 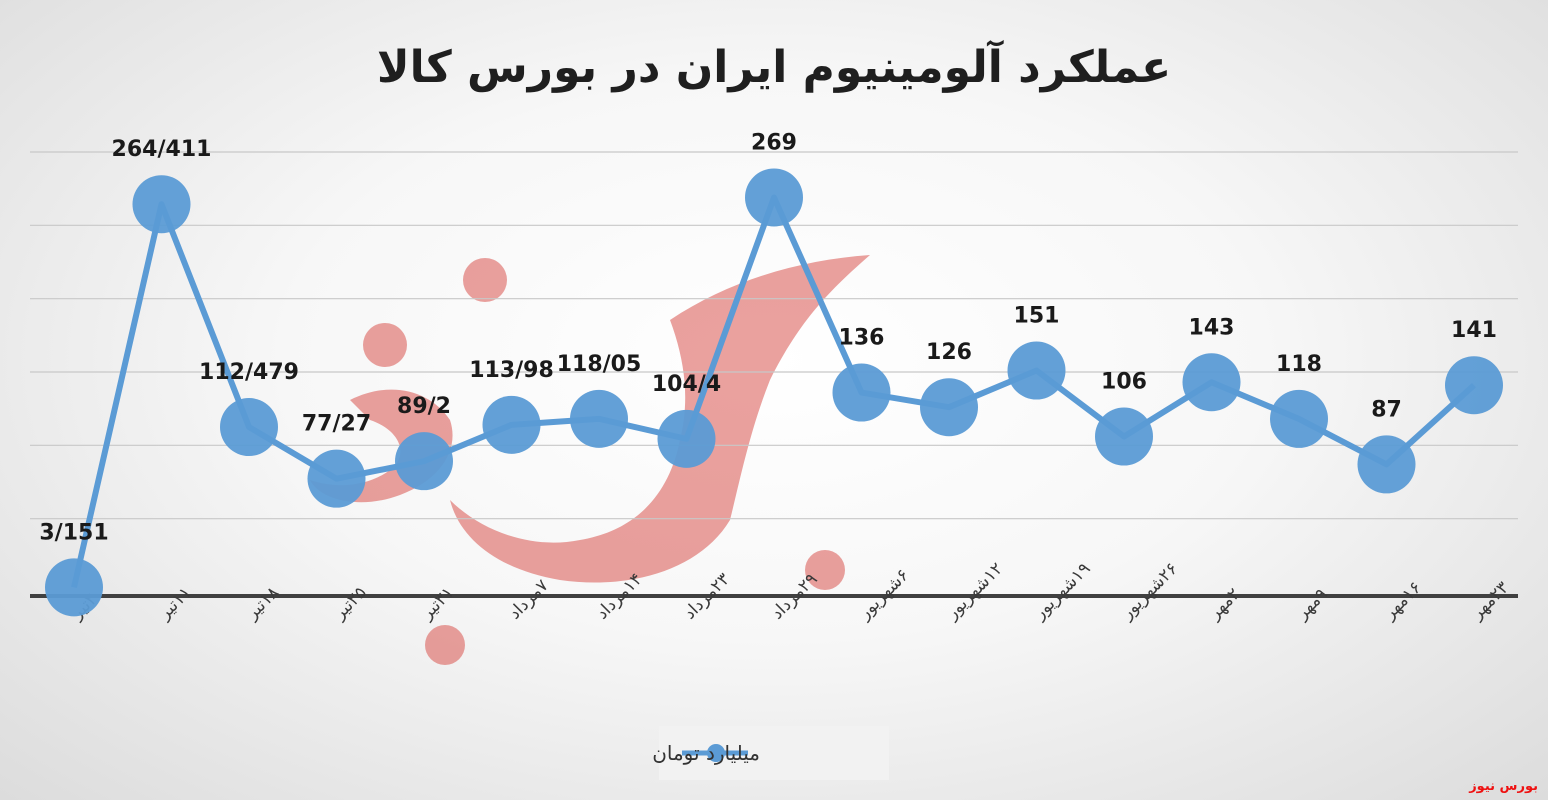 I want to click on x-tick-label: ۱۸تیر, so click(x=262, y=603).